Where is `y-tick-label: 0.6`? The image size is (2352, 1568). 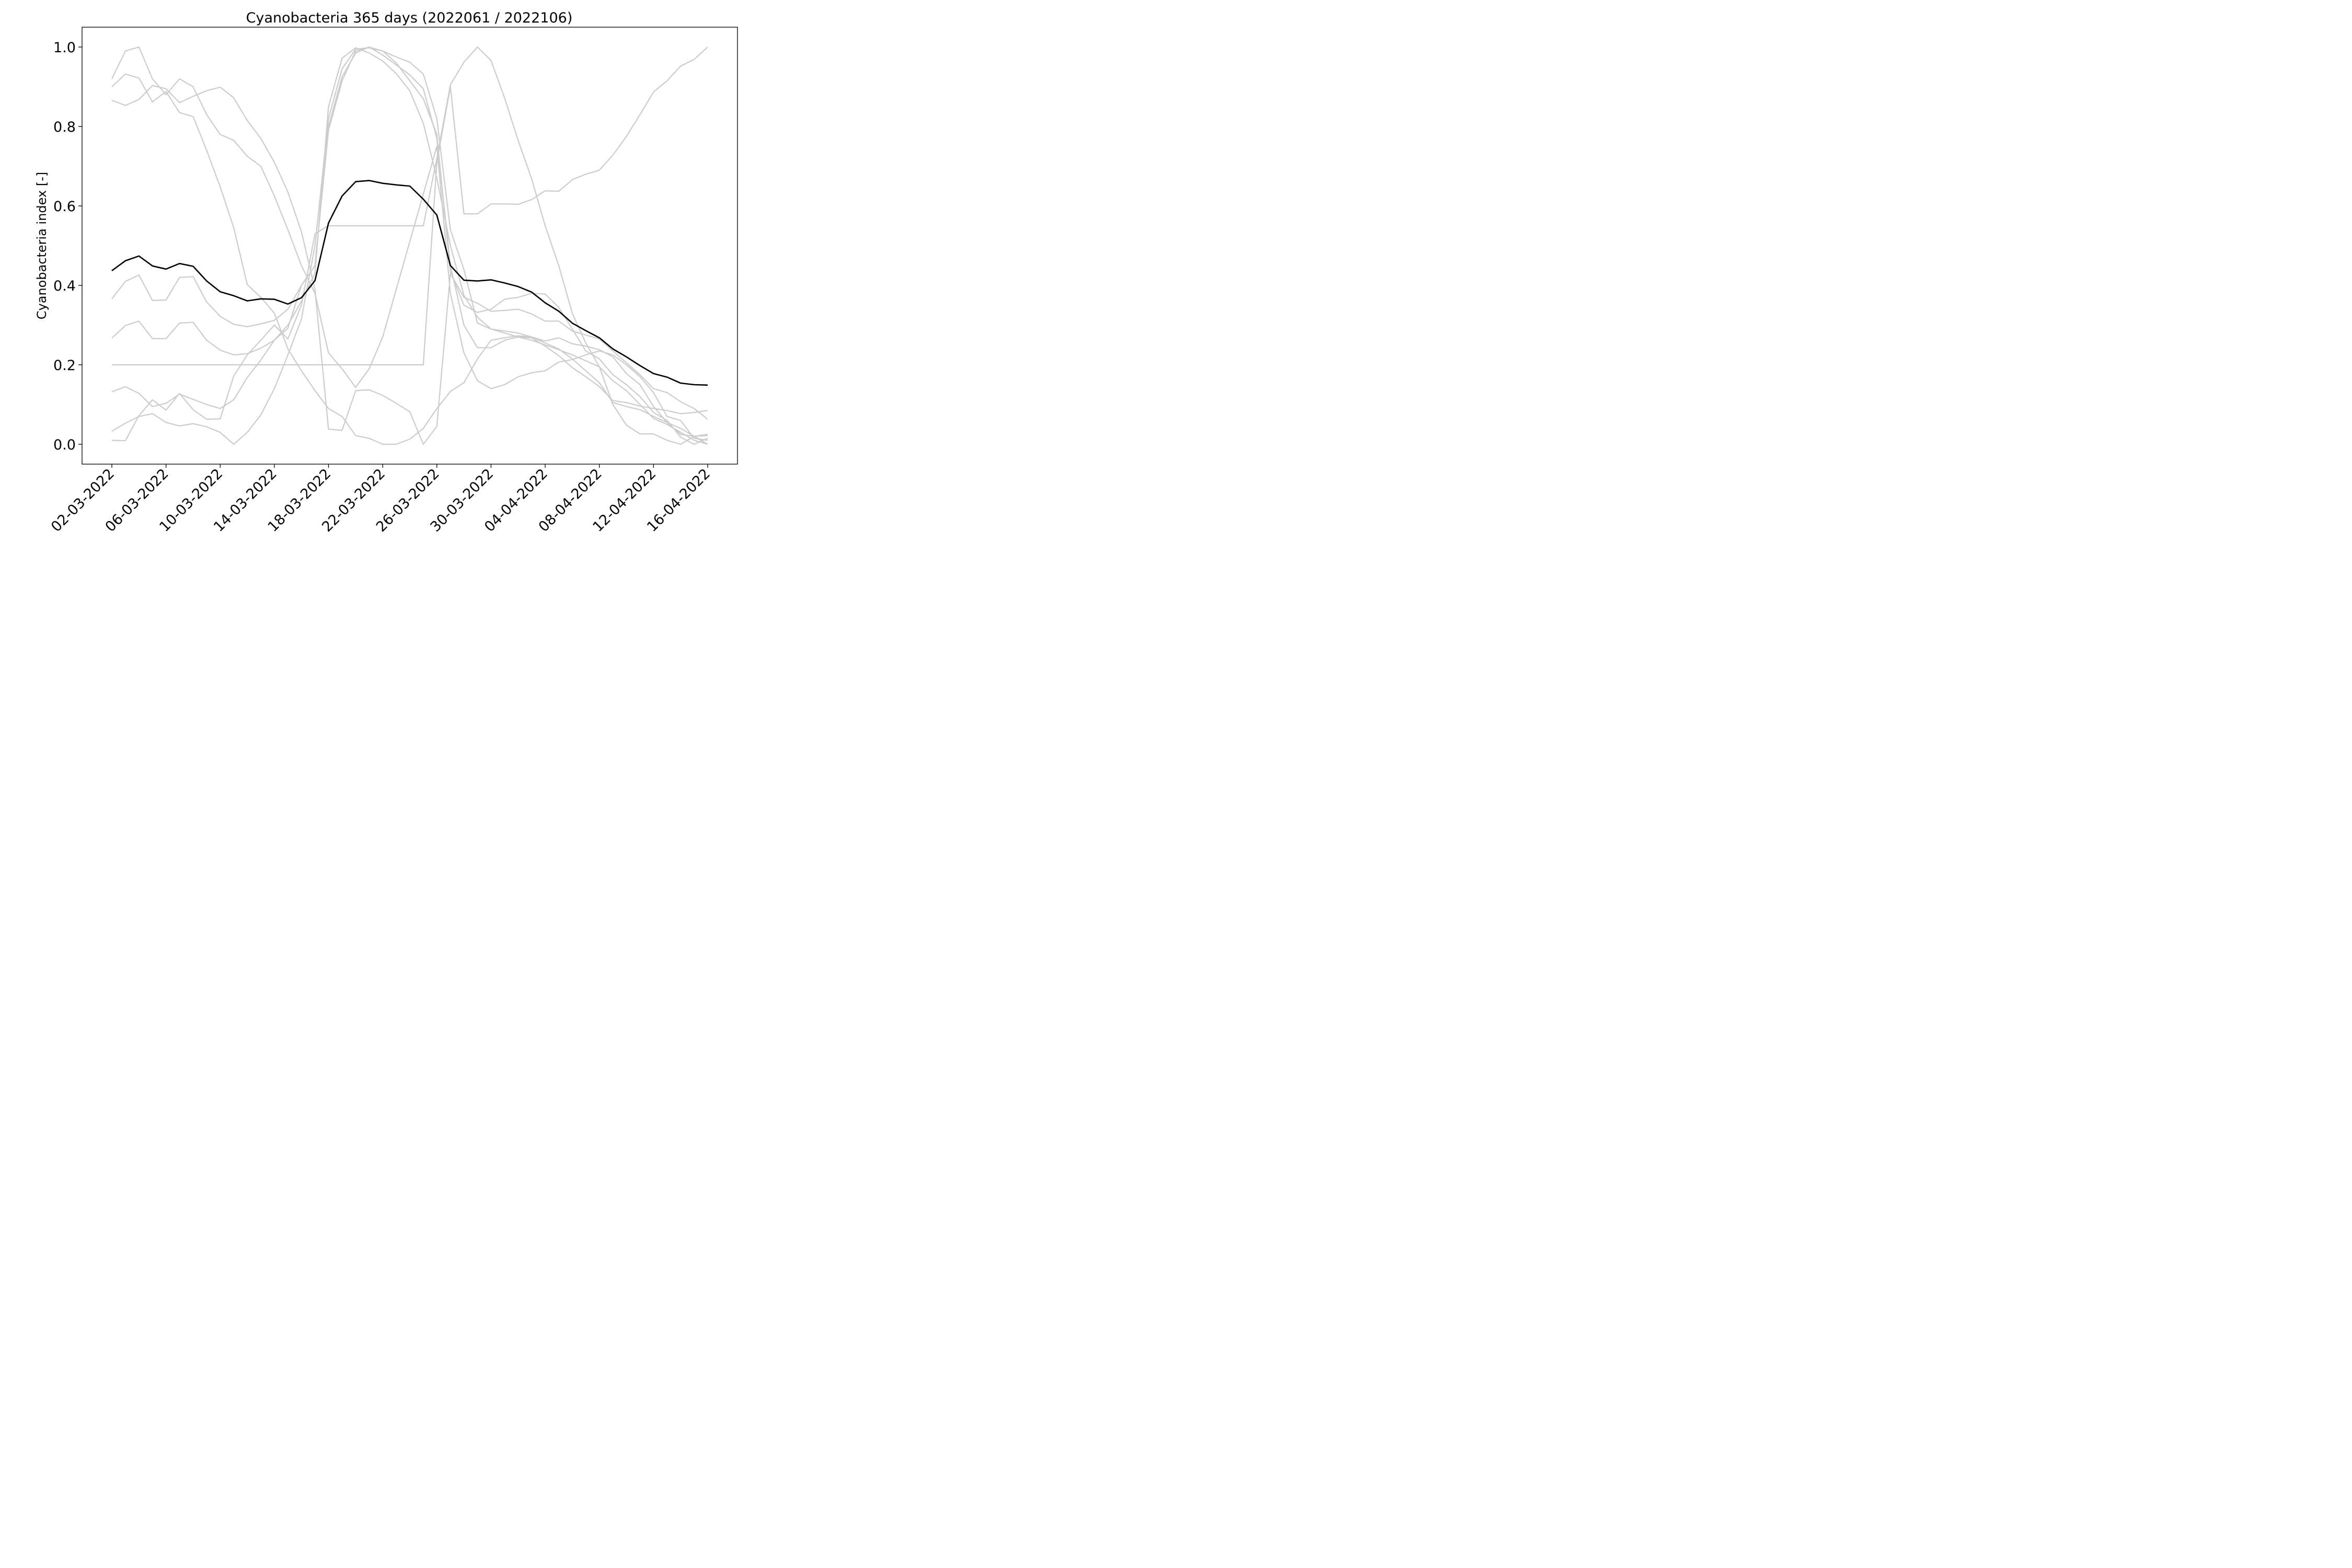
y-tick-label: 0.6 is located at coordinates (64, 207).